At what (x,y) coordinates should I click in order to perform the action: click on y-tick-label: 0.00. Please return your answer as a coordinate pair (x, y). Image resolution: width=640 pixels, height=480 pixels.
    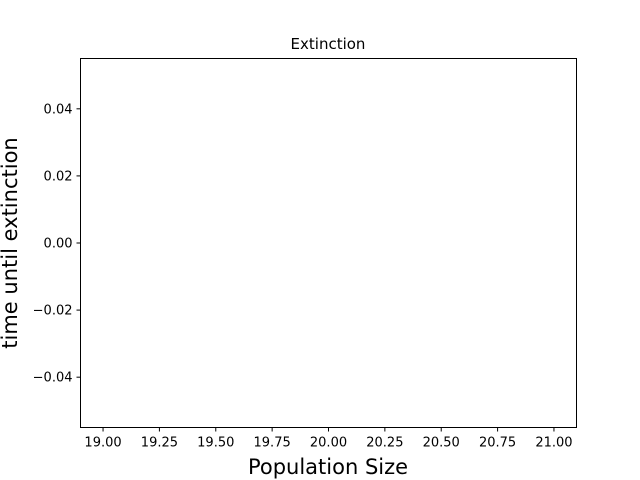
    Looking at the image, I should click on (58, 244).